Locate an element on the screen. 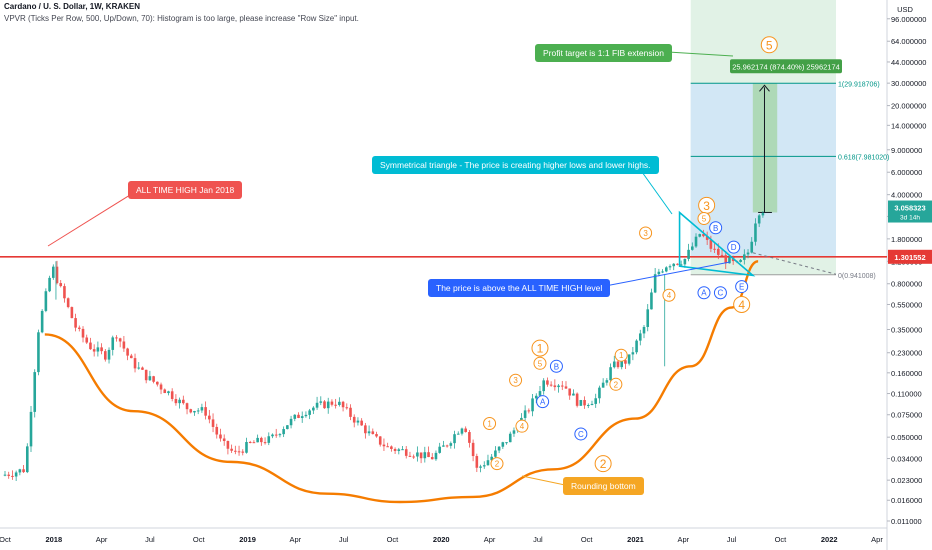 The width and height of the screenshot is (932, 550). ath-price-box is located at coordinates (910, 256).